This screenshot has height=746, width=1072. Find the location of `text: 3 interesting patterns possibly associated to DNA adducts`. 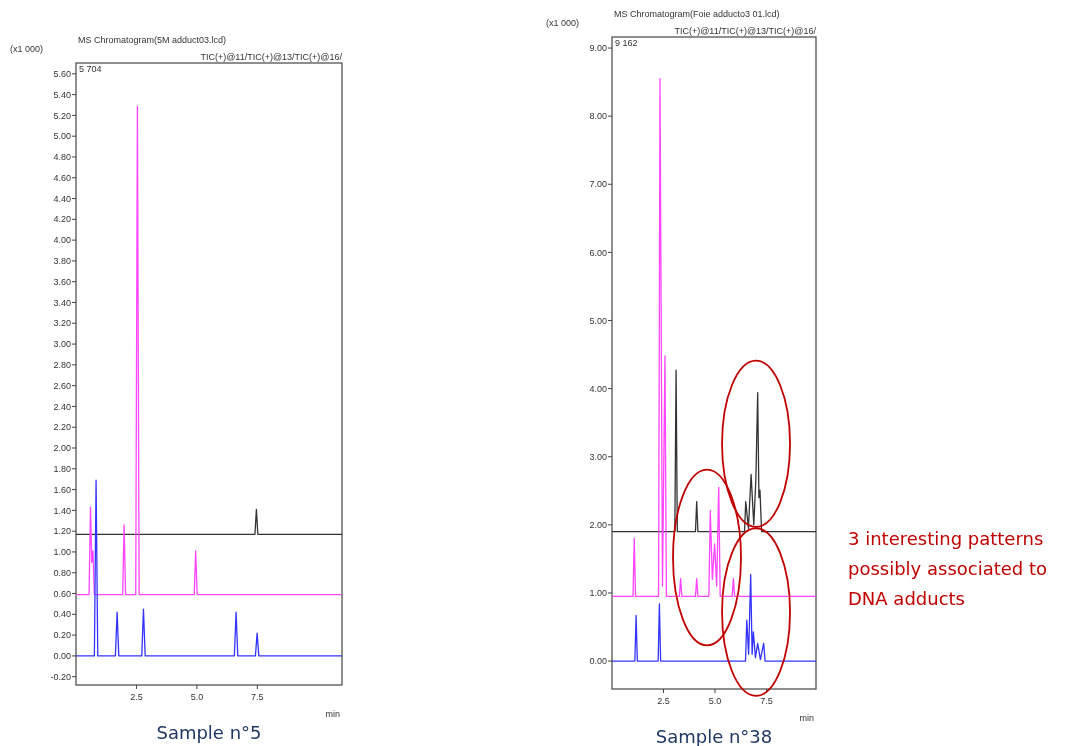

text: 3 interesting patterns possibly associated to DNA adducts is located at coordinates (948, 569).